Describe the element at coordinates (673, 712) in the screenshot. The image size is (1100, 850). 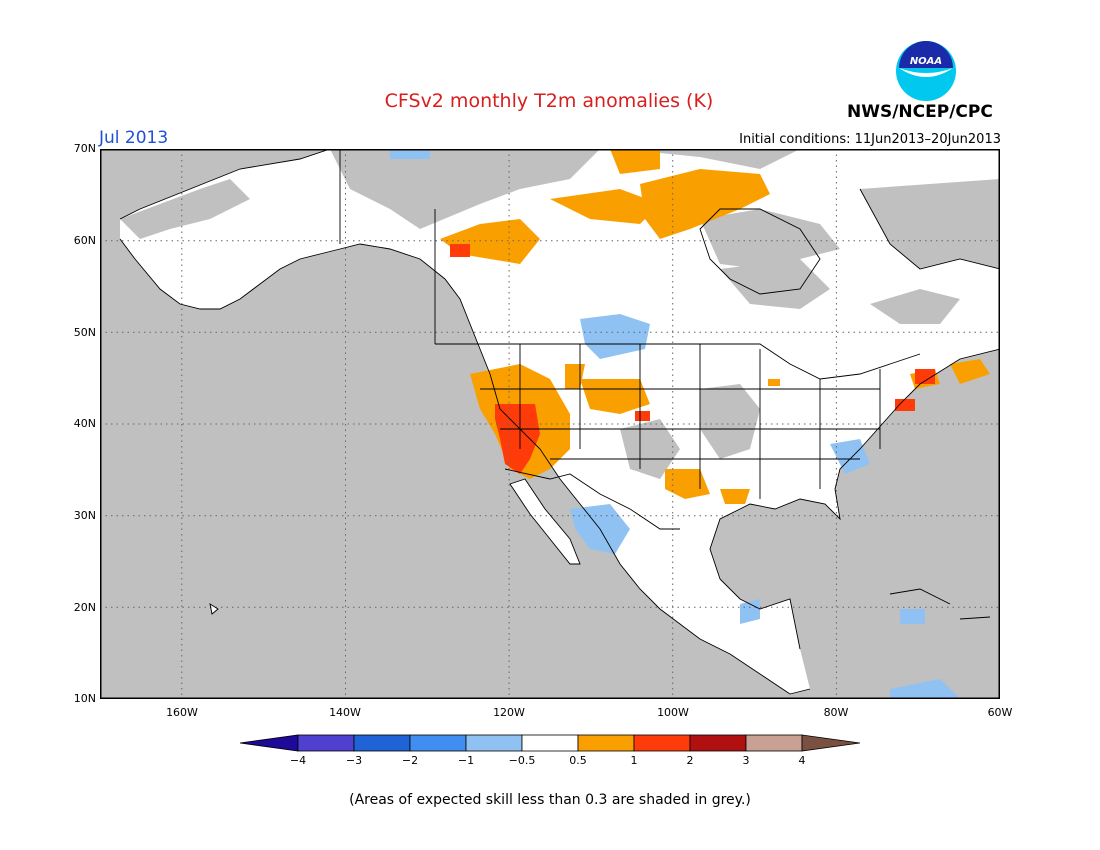
I see `lon-label-100w: 100W` at that location.